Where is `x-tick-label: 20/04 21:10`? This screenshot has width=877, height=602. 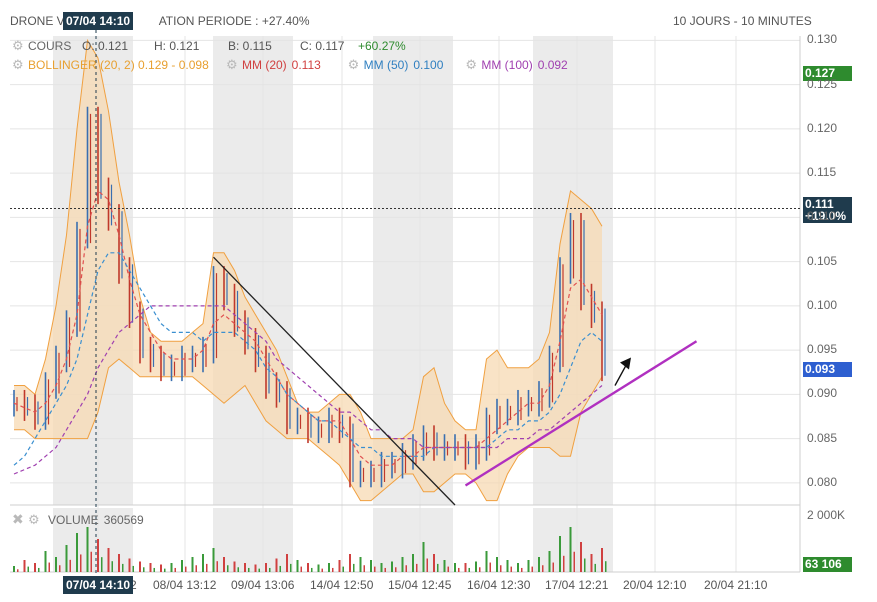 x-tick-label: 20/04 21:10 is located at coordinates (736, 585).